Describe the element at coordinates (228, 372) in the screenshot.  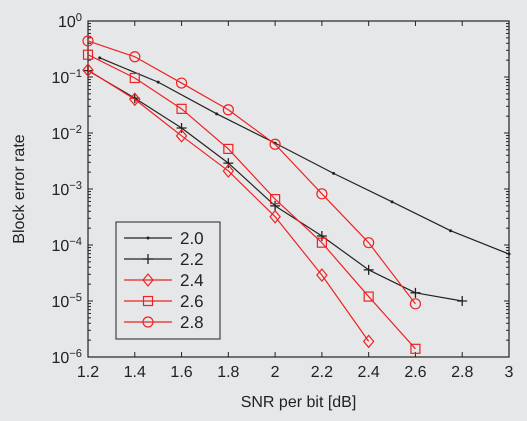
I see `x-tick-label: 1.8` at that location.